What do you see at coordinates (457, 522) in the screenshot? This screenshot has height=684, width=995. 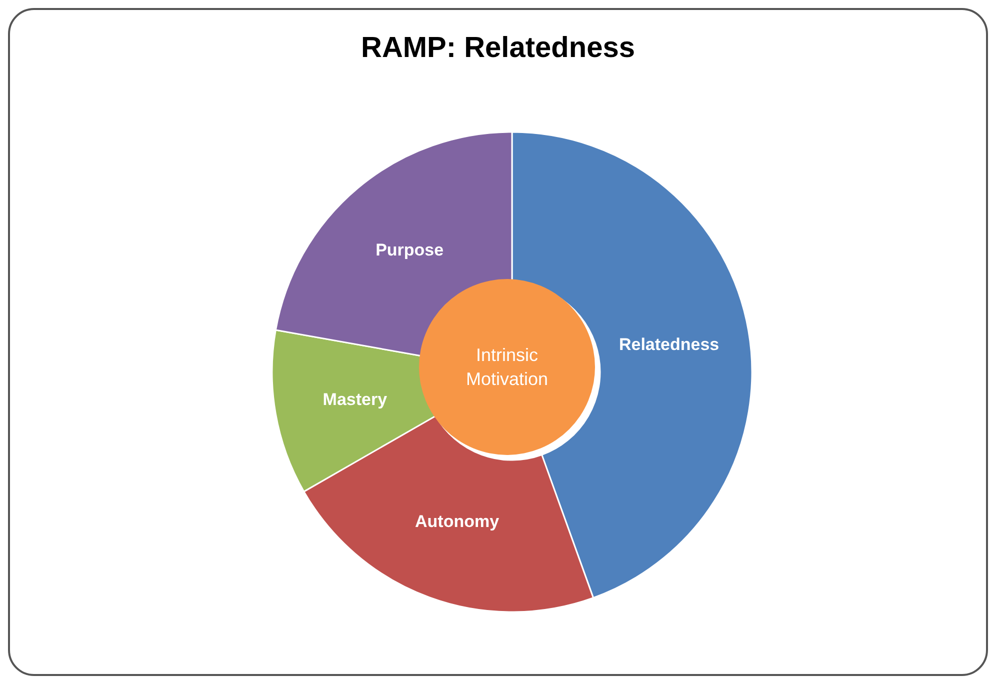 I see `slice-label: Autonomy` at bounding box center [457, 522].